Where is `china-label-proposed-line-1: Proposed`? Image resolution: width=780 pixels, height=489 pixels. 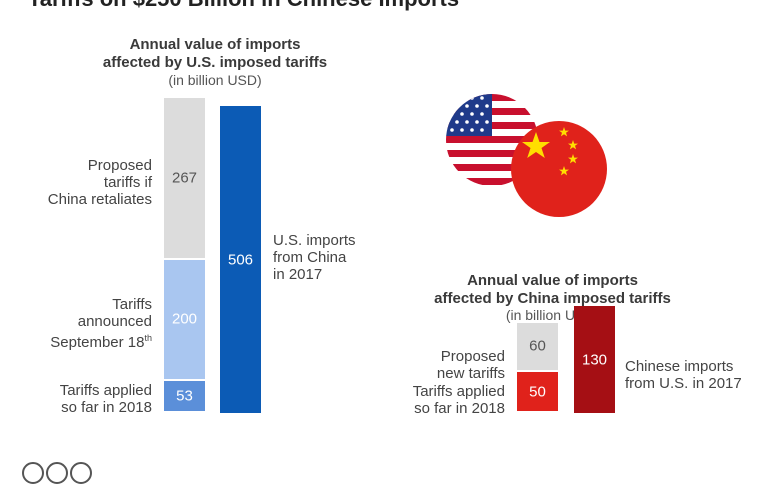
china-label-proposed-line-1: Proposed is located at coordinates (472, 356).